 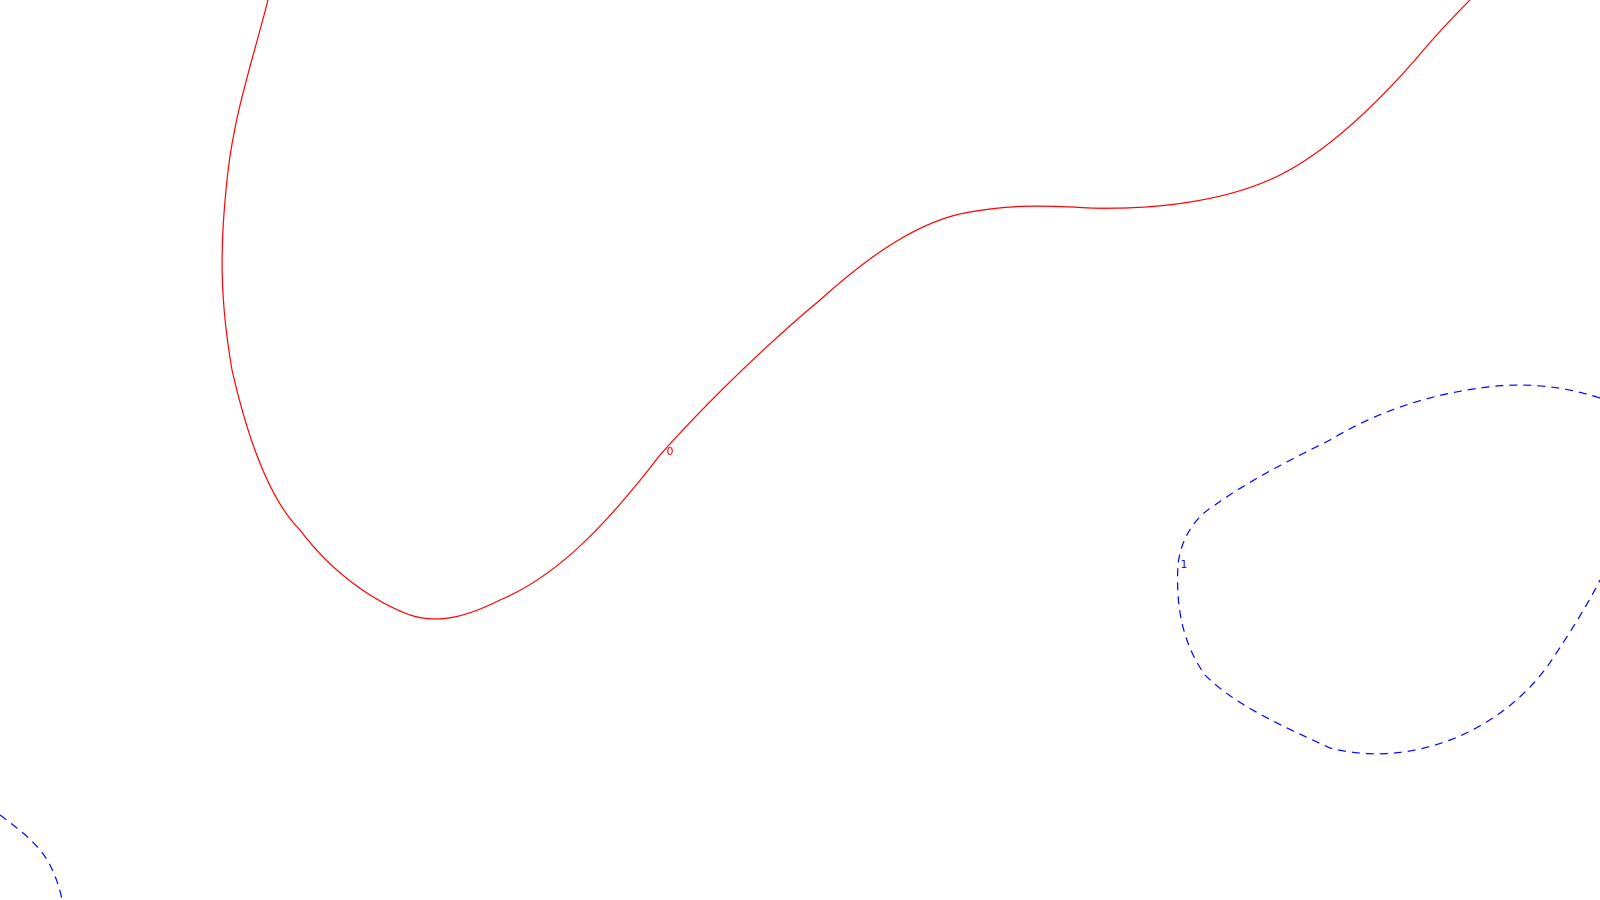 What do you see at coordinates (31, 857) in the screenshot?
I see `contour-line-one-corner` at bounding box center [31, 857].